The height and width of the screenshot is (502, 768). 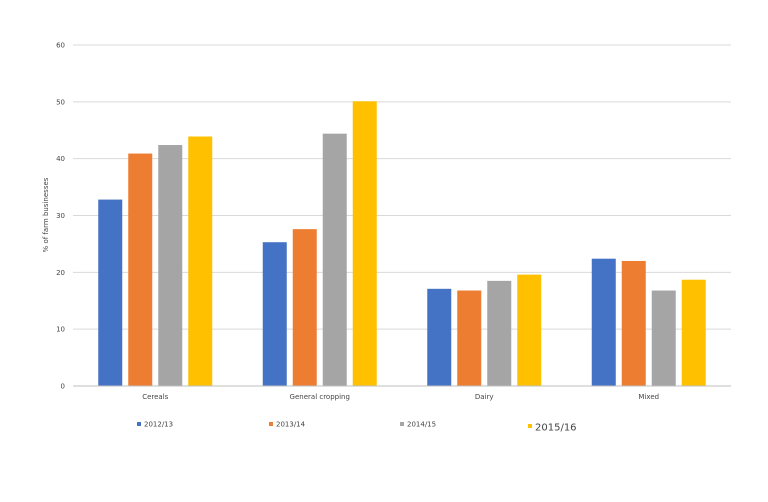 I want to click on y-tick-label: 10, so click(x=60, y=330).